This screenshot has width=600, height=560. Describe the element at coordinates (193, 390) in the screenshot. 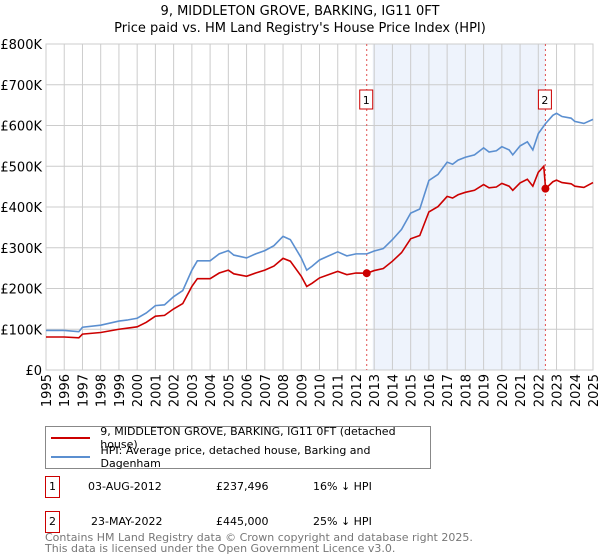

I see `x-tick-label: 2003` at that location.